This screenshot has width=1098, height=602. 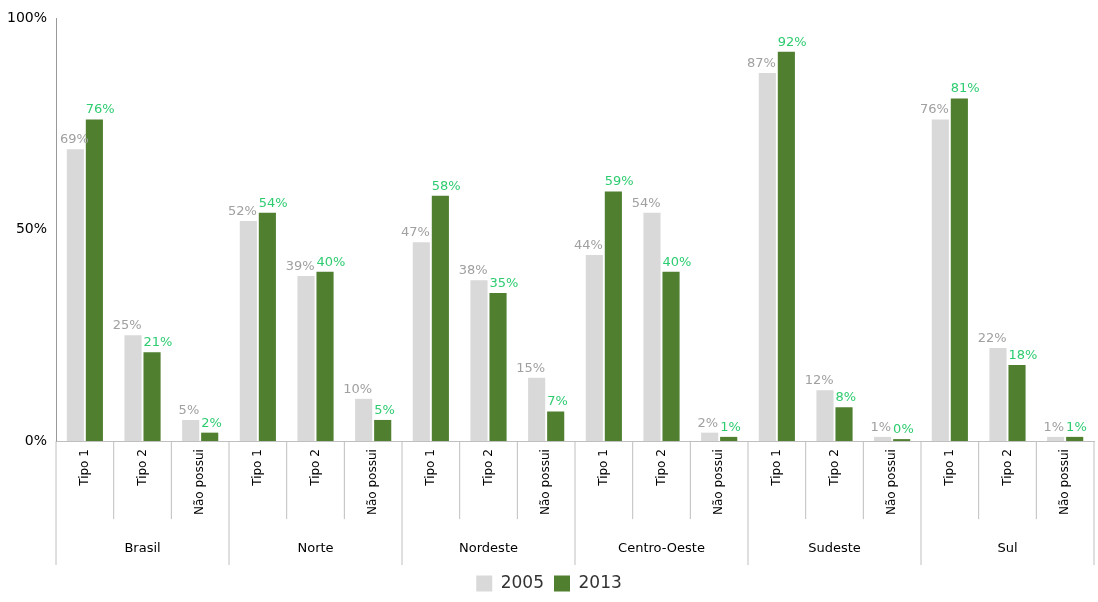 I want to click on data-label: 47%, so click(x=415, y=232).